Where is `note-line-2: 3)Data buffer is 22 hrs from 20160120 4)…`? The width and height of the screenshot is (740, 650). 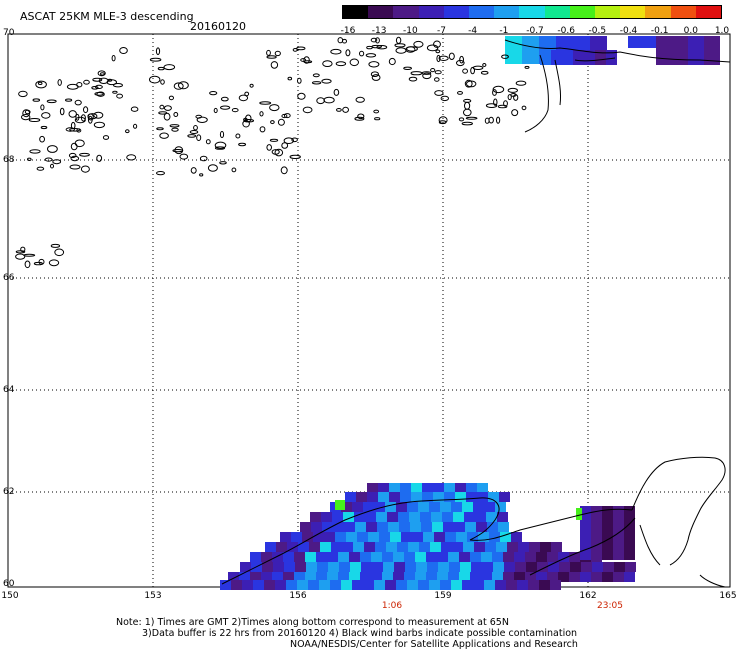 note-line-2: 3)Data buffer is 22 hrs from 20160120 4)… is located at coordinates (360, 633).